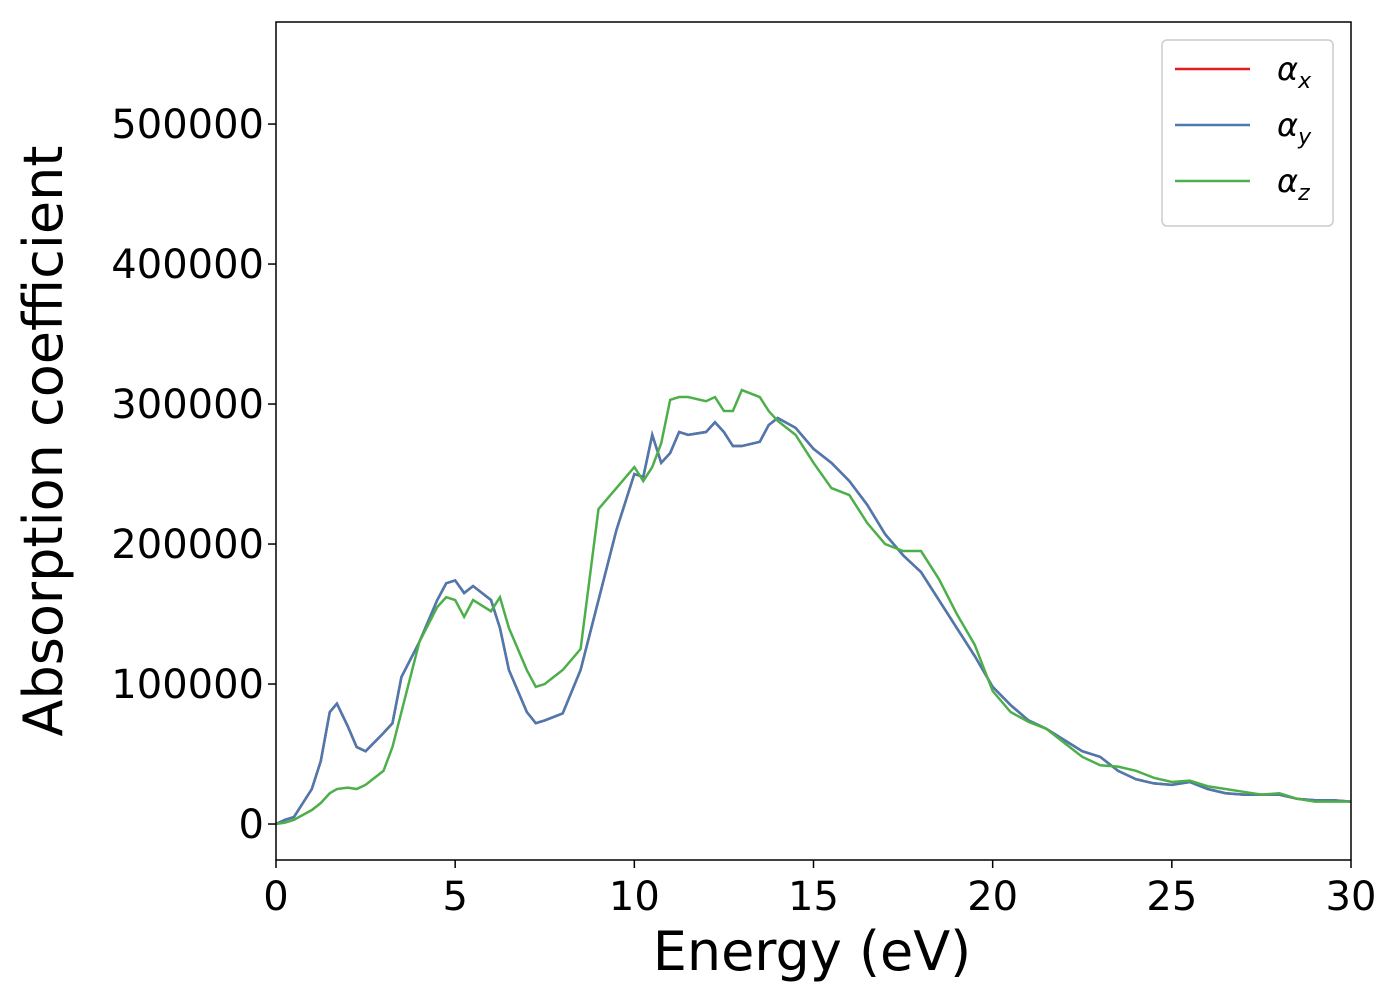 This screenshot has width=1400, height=1000. I want to click on y-axis-label: Absorption coefficient, so click(43, 441).